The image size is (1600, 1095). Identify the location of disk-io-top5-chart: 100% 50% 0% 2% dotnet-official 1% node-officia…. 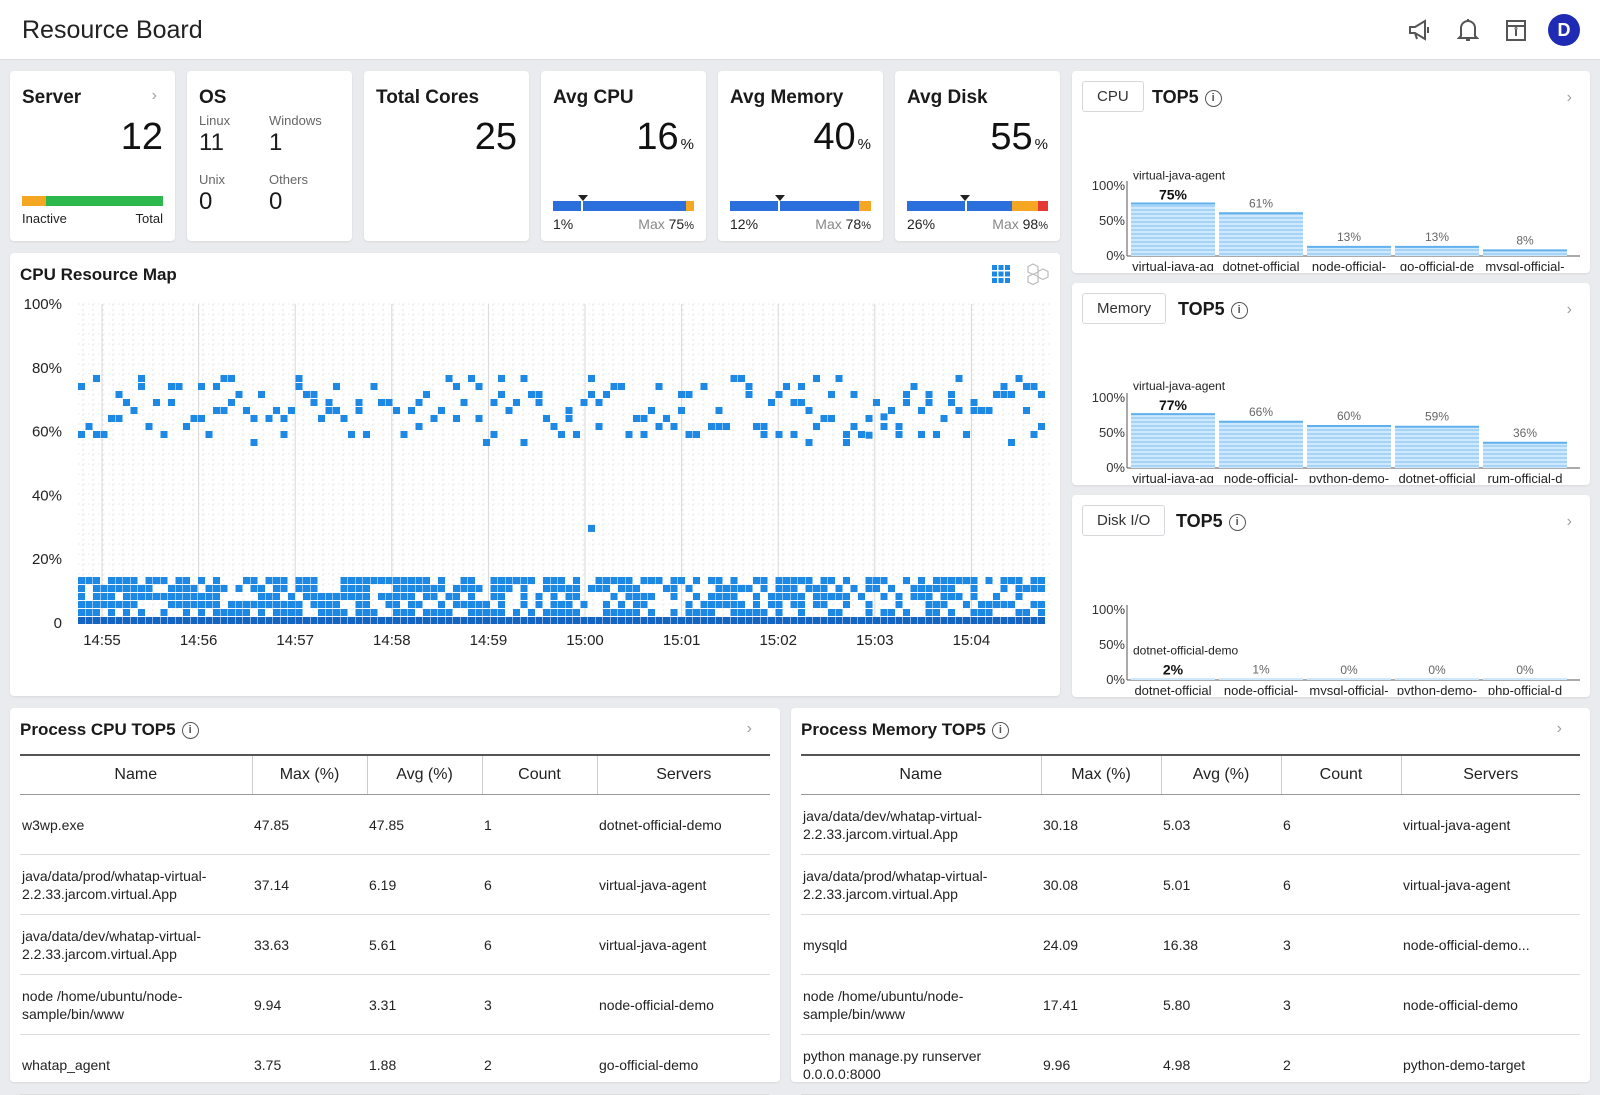
(1336, 648).